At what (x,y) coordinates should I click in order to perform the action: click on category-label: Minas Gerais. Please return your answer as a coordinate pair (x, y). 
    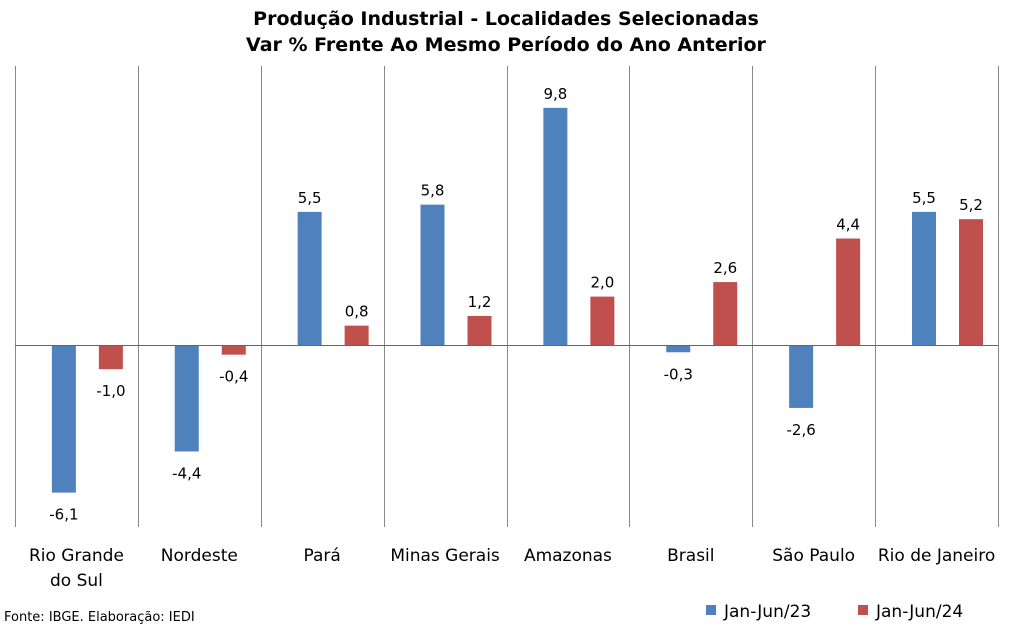
    Looking at the image, I should click on (445, 556).